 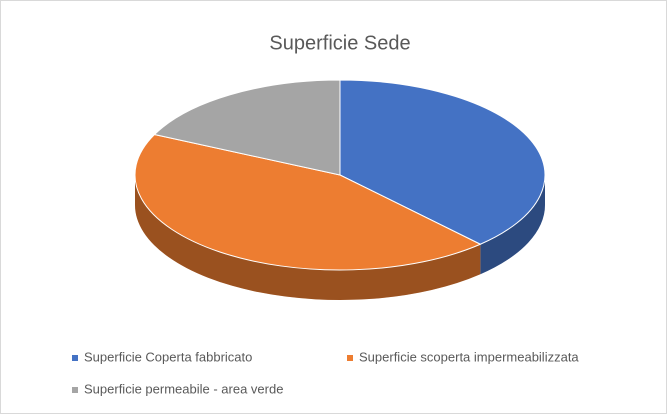 I want to click on legend-label: Superficie permeabile - area verde, so click(x=183, y=388).